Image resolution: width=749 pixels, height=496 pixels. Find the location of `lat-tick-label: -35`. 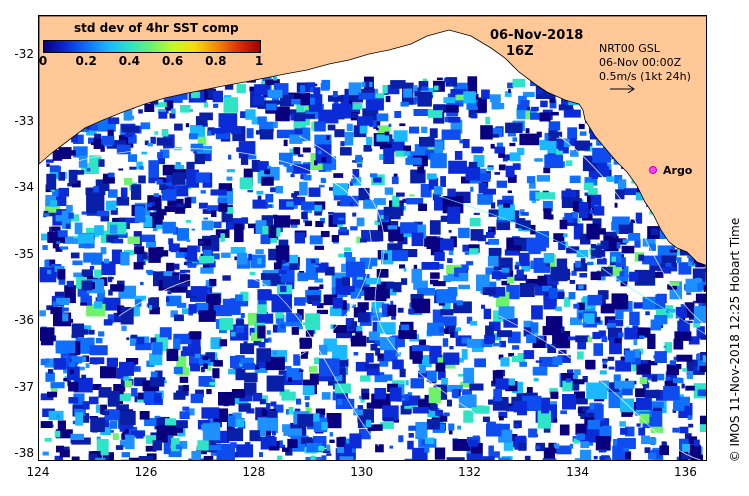

lat-tick-label: -35 is located at coordinates (24, 253).